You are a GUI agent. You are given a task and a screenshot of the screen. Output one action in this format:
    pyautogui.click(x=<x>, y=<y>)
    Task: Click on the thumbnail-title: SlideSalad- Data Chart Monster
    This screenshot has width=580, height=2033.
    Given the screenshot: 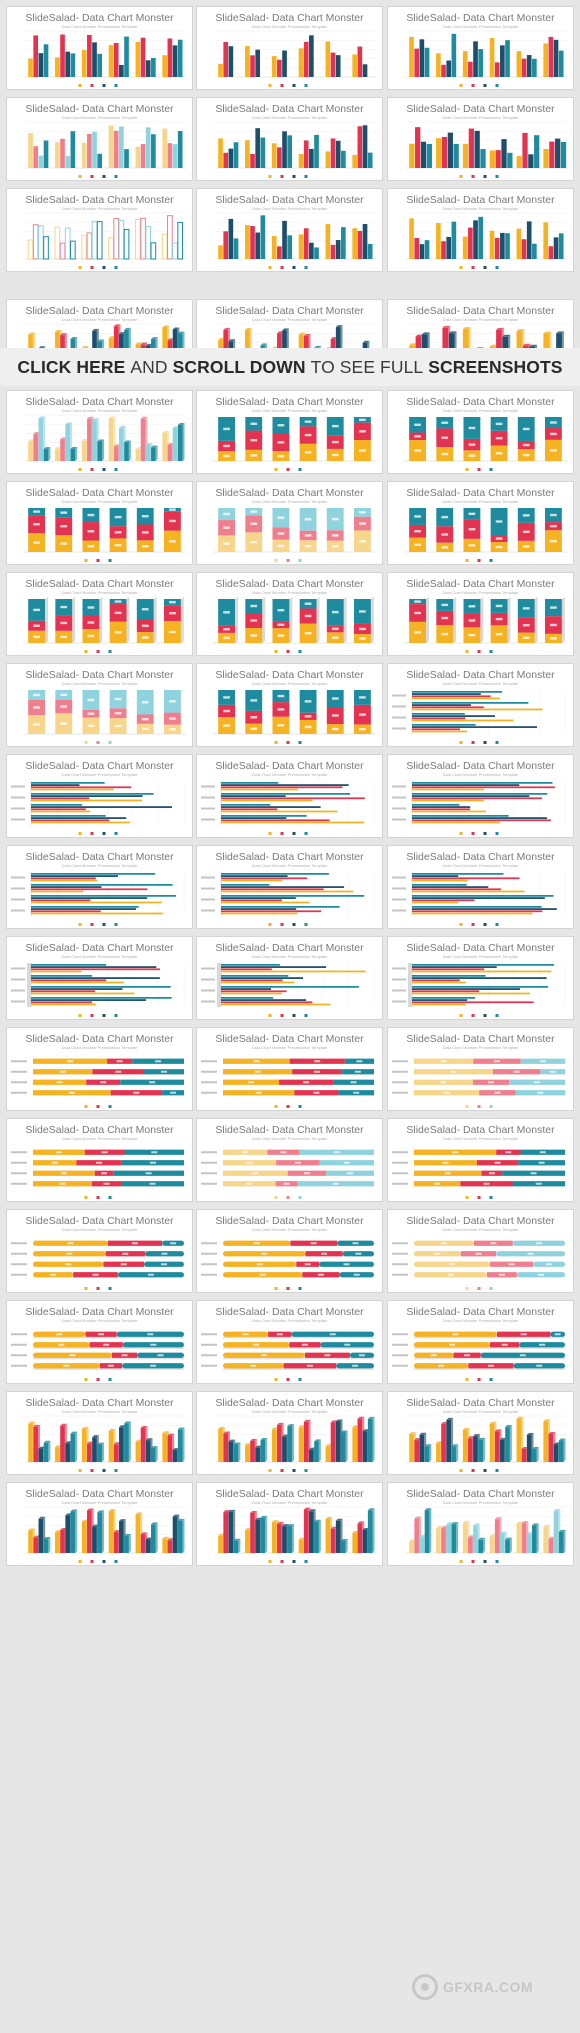 What is the action you would take?
    pyautogui.click(x=99, y=493)
    